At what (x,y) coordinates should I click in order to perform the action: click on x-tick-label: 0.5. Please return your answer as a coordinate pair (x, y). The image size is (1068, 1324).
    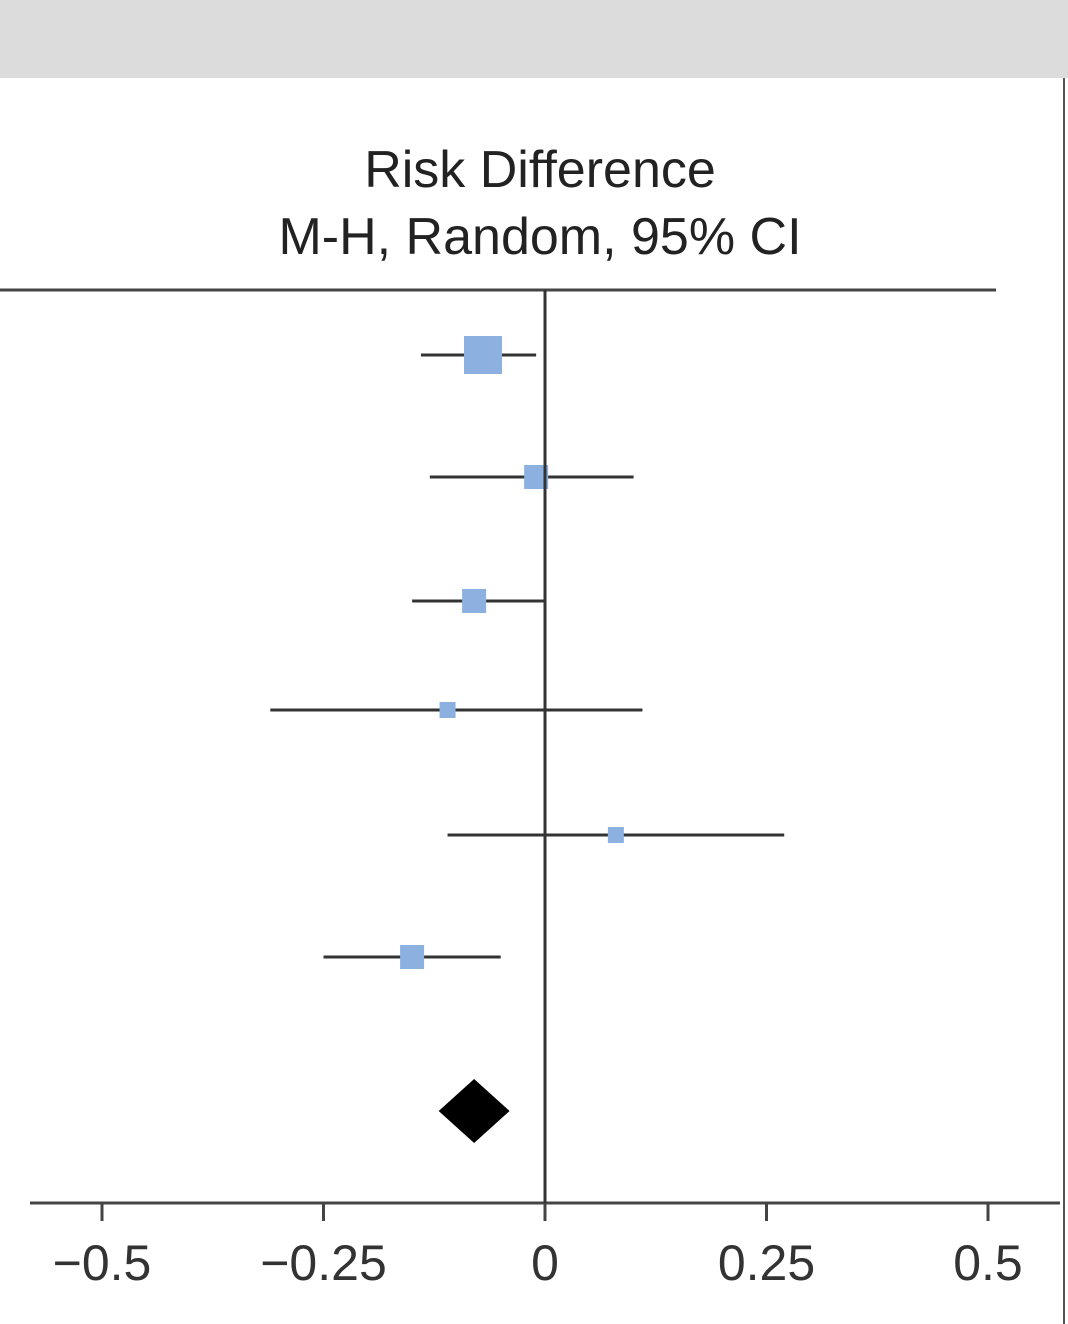
    Looking at the image, I should click on (988, 1263).